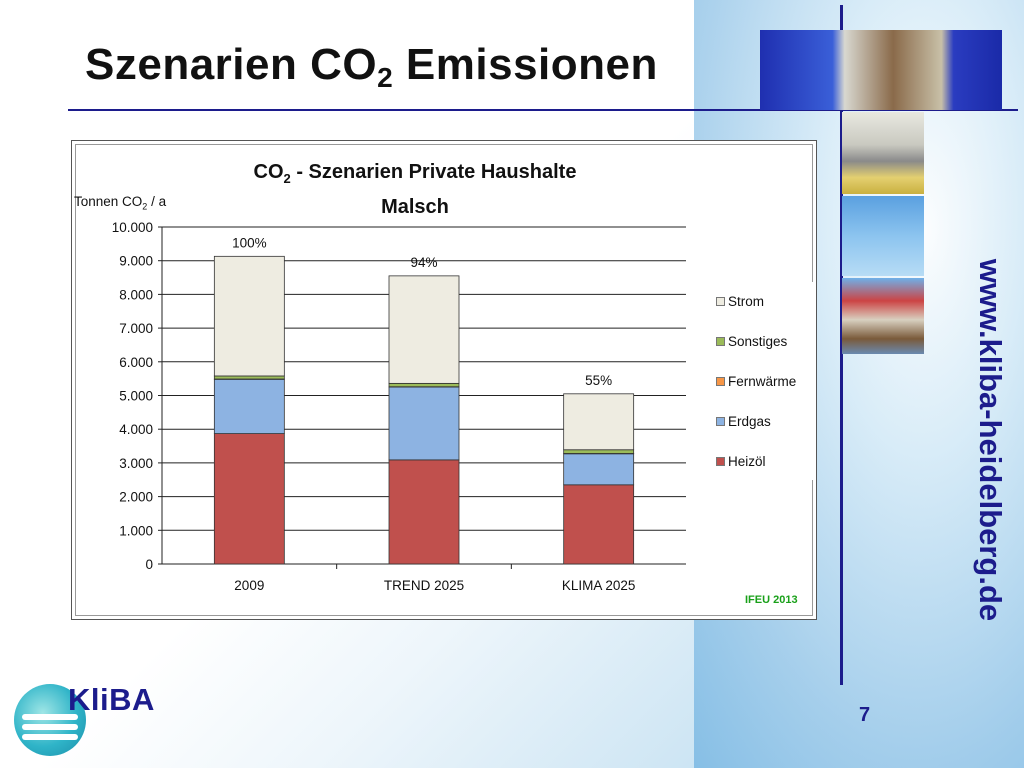  I want to click on logo-text: KliBA, so click(111, 699).